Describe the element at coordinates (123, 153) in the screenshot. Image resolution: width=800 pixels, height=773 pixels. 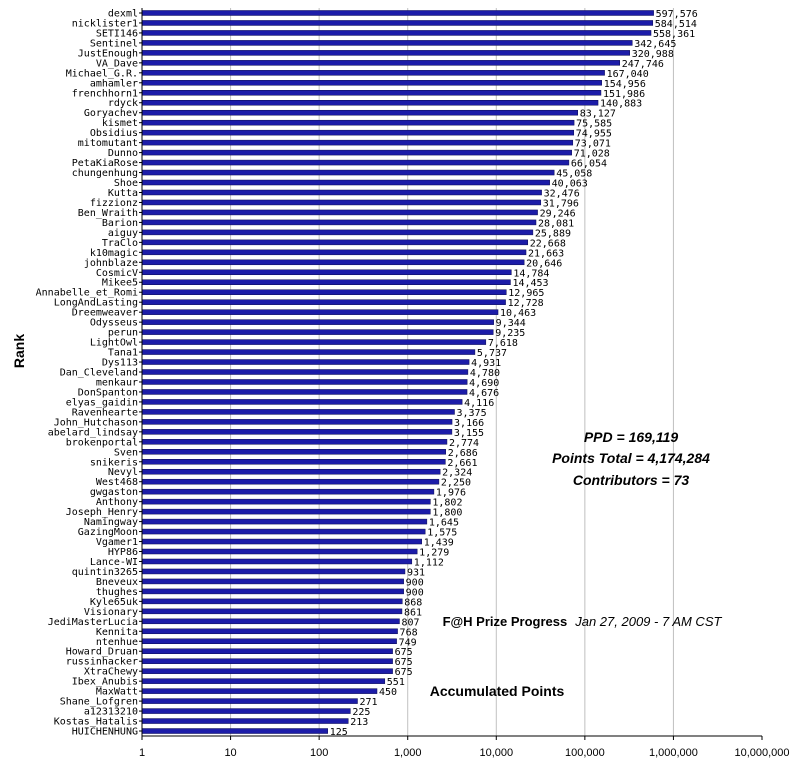
I see `category-label: Dunno` at that location.